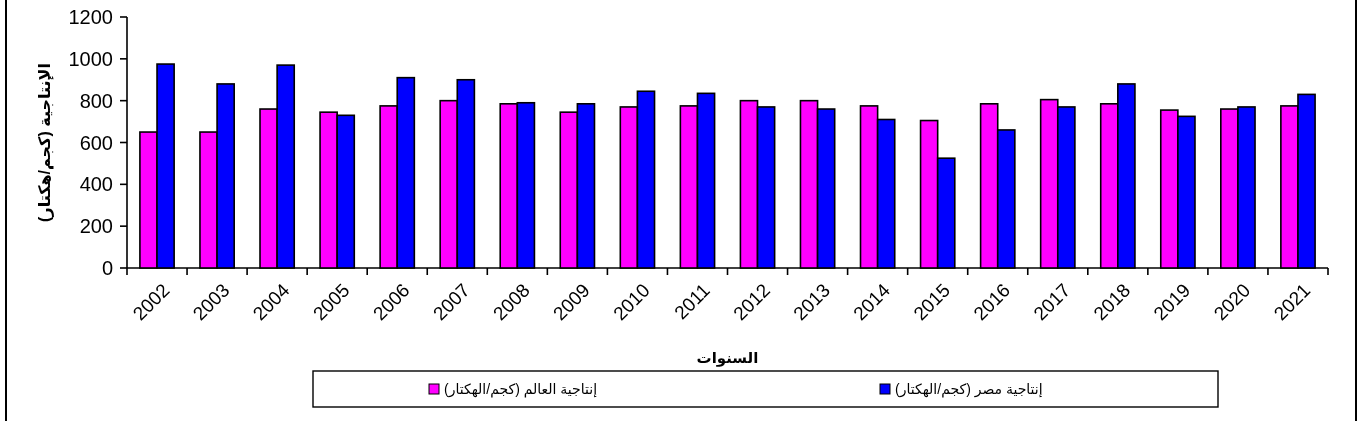 Image resolution: width=1357 pixels, height=421 pixels. I want to click on y-tick-label: 1000, so click(90, 58).